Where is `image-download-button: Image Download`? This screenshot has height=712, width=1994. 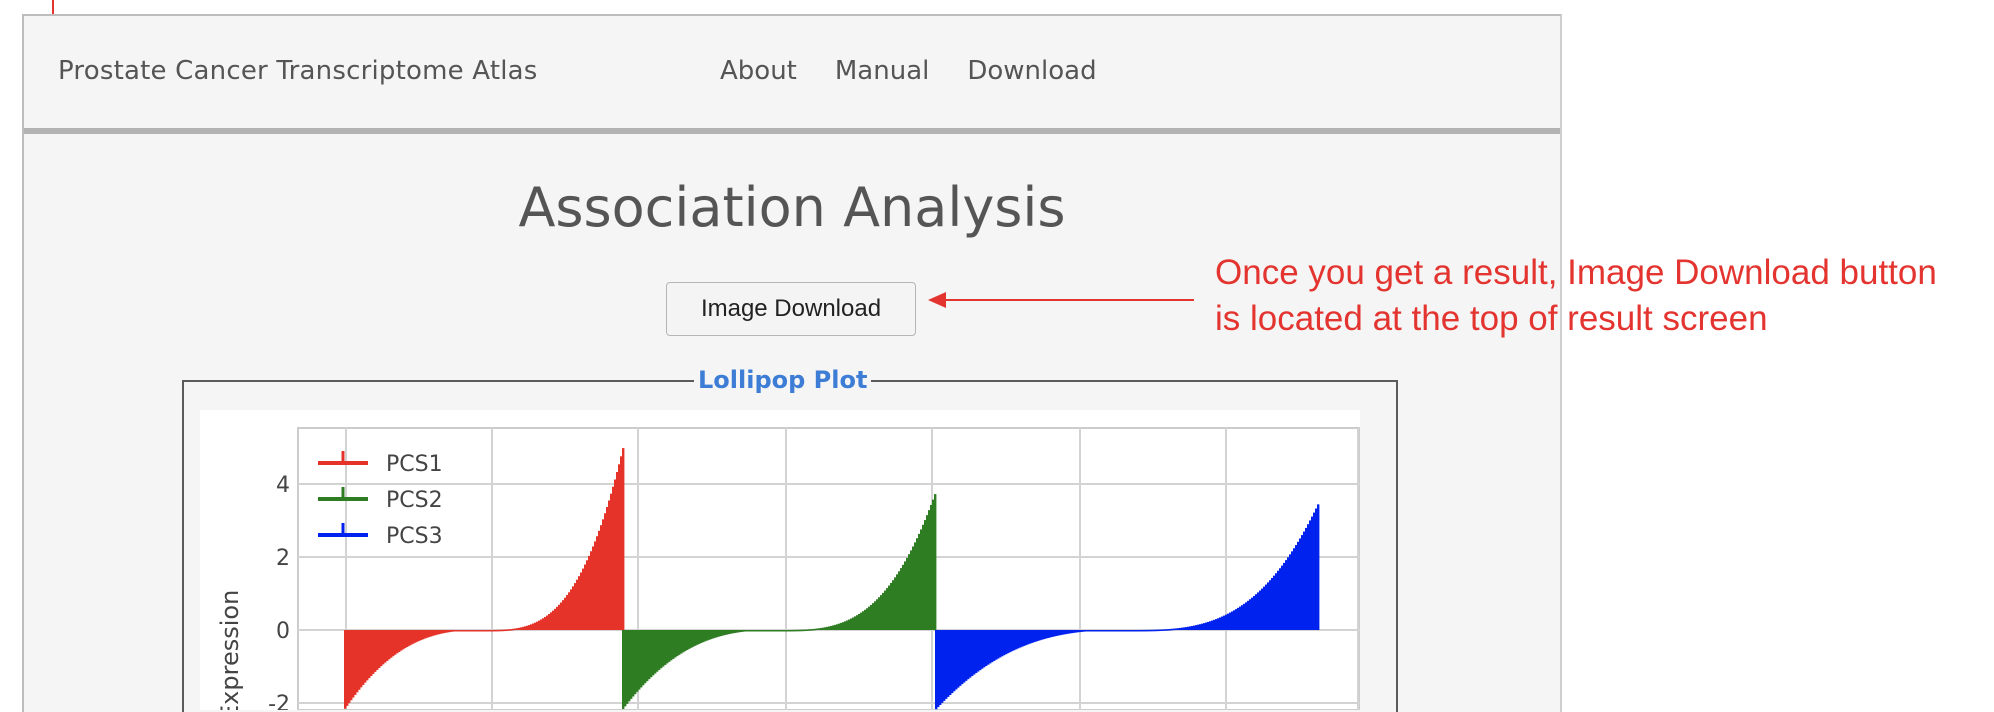 image-download-button: Image Download is located at coordinates (791, 309).